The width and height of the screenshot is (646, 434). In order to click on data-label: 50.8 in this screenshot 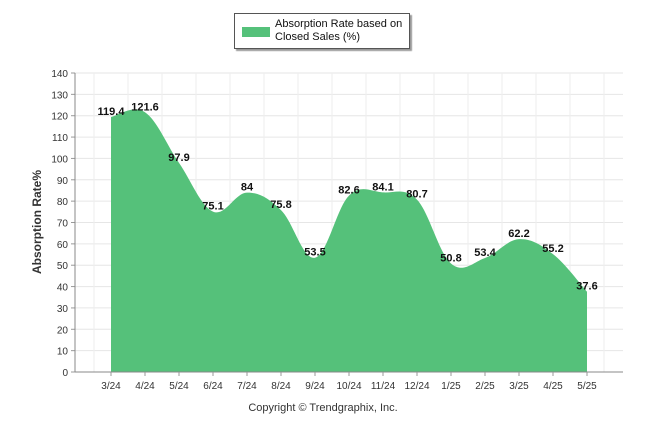, I will do `click(450, 259)`.